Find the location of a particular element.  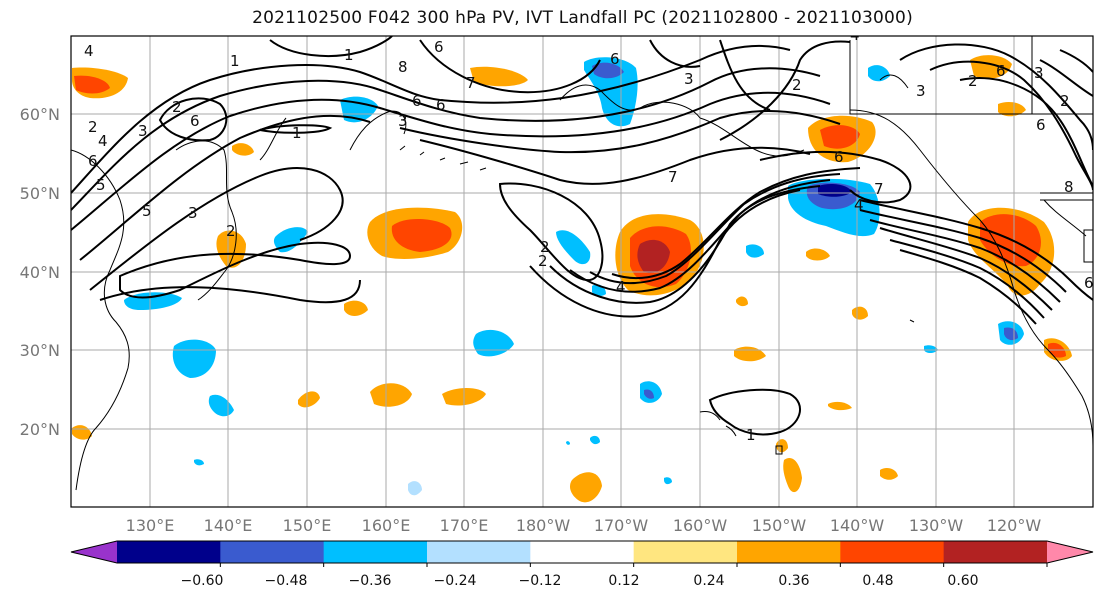

lon-label: 130°W is located at coordinates (936, 525).